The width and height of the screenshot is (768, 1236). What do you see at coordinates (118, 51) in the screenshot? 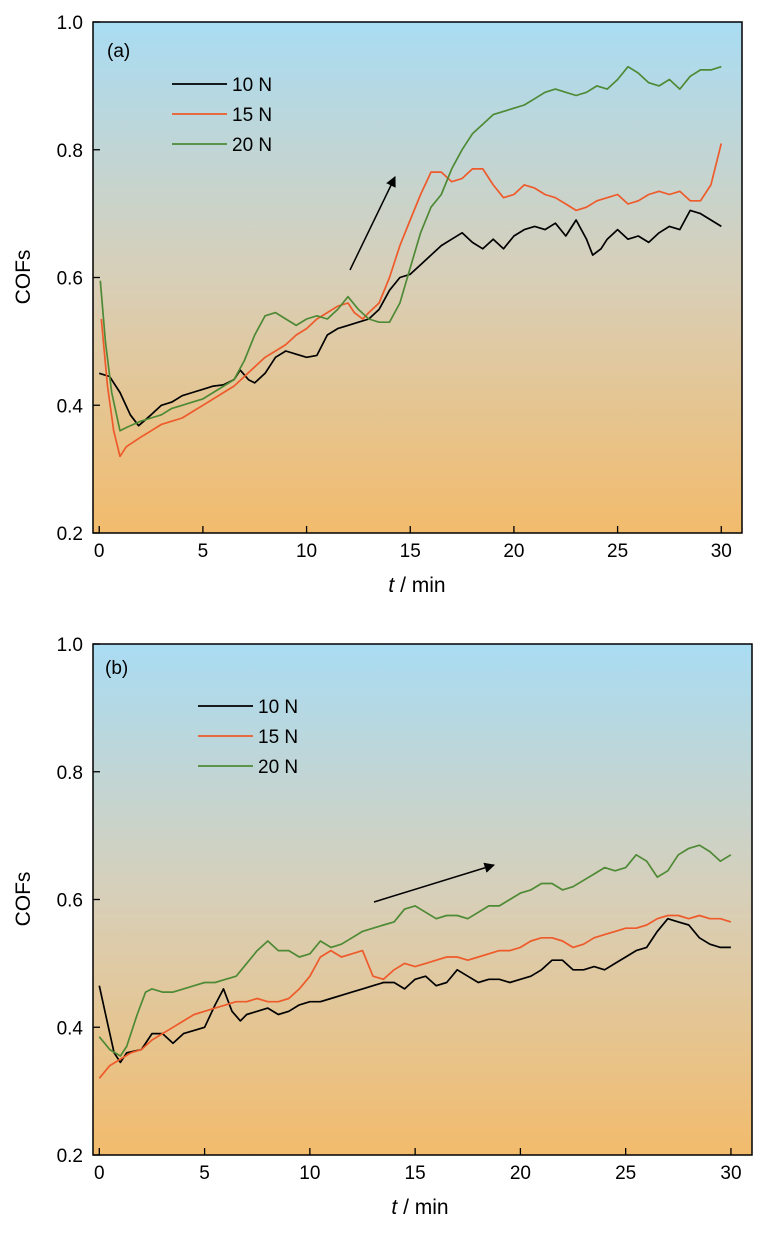
I see `panel-label: (a)` at bounding box center [118, 51].